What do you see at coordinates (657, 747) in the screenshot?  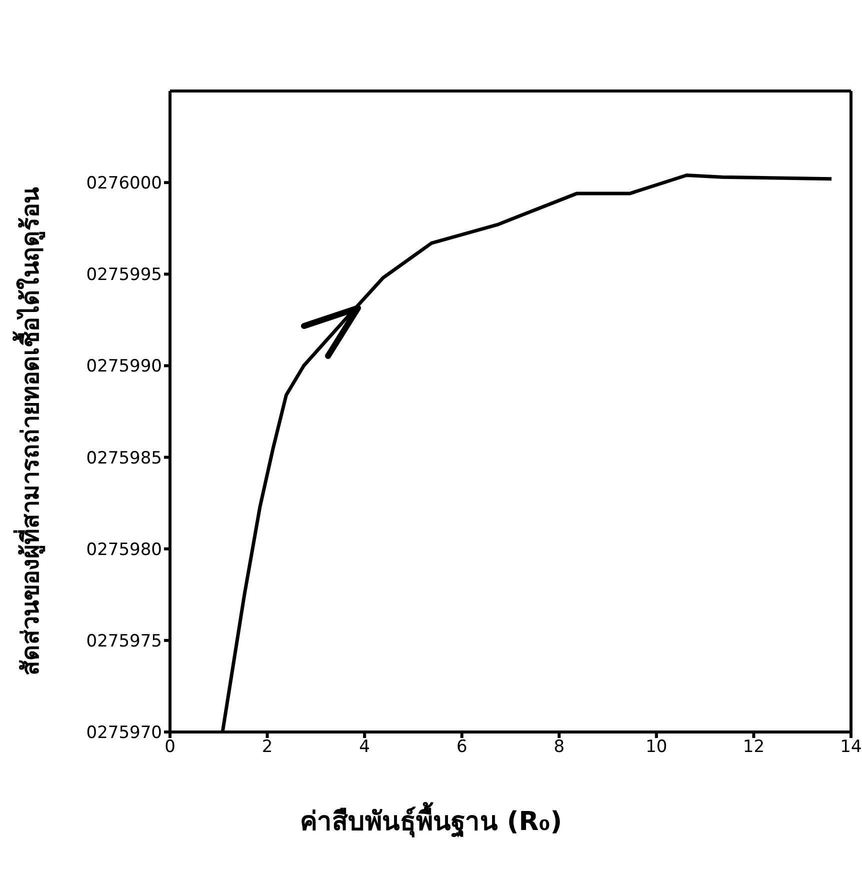 I see `x-tick-label: 10` at bounding box center [657, 747].